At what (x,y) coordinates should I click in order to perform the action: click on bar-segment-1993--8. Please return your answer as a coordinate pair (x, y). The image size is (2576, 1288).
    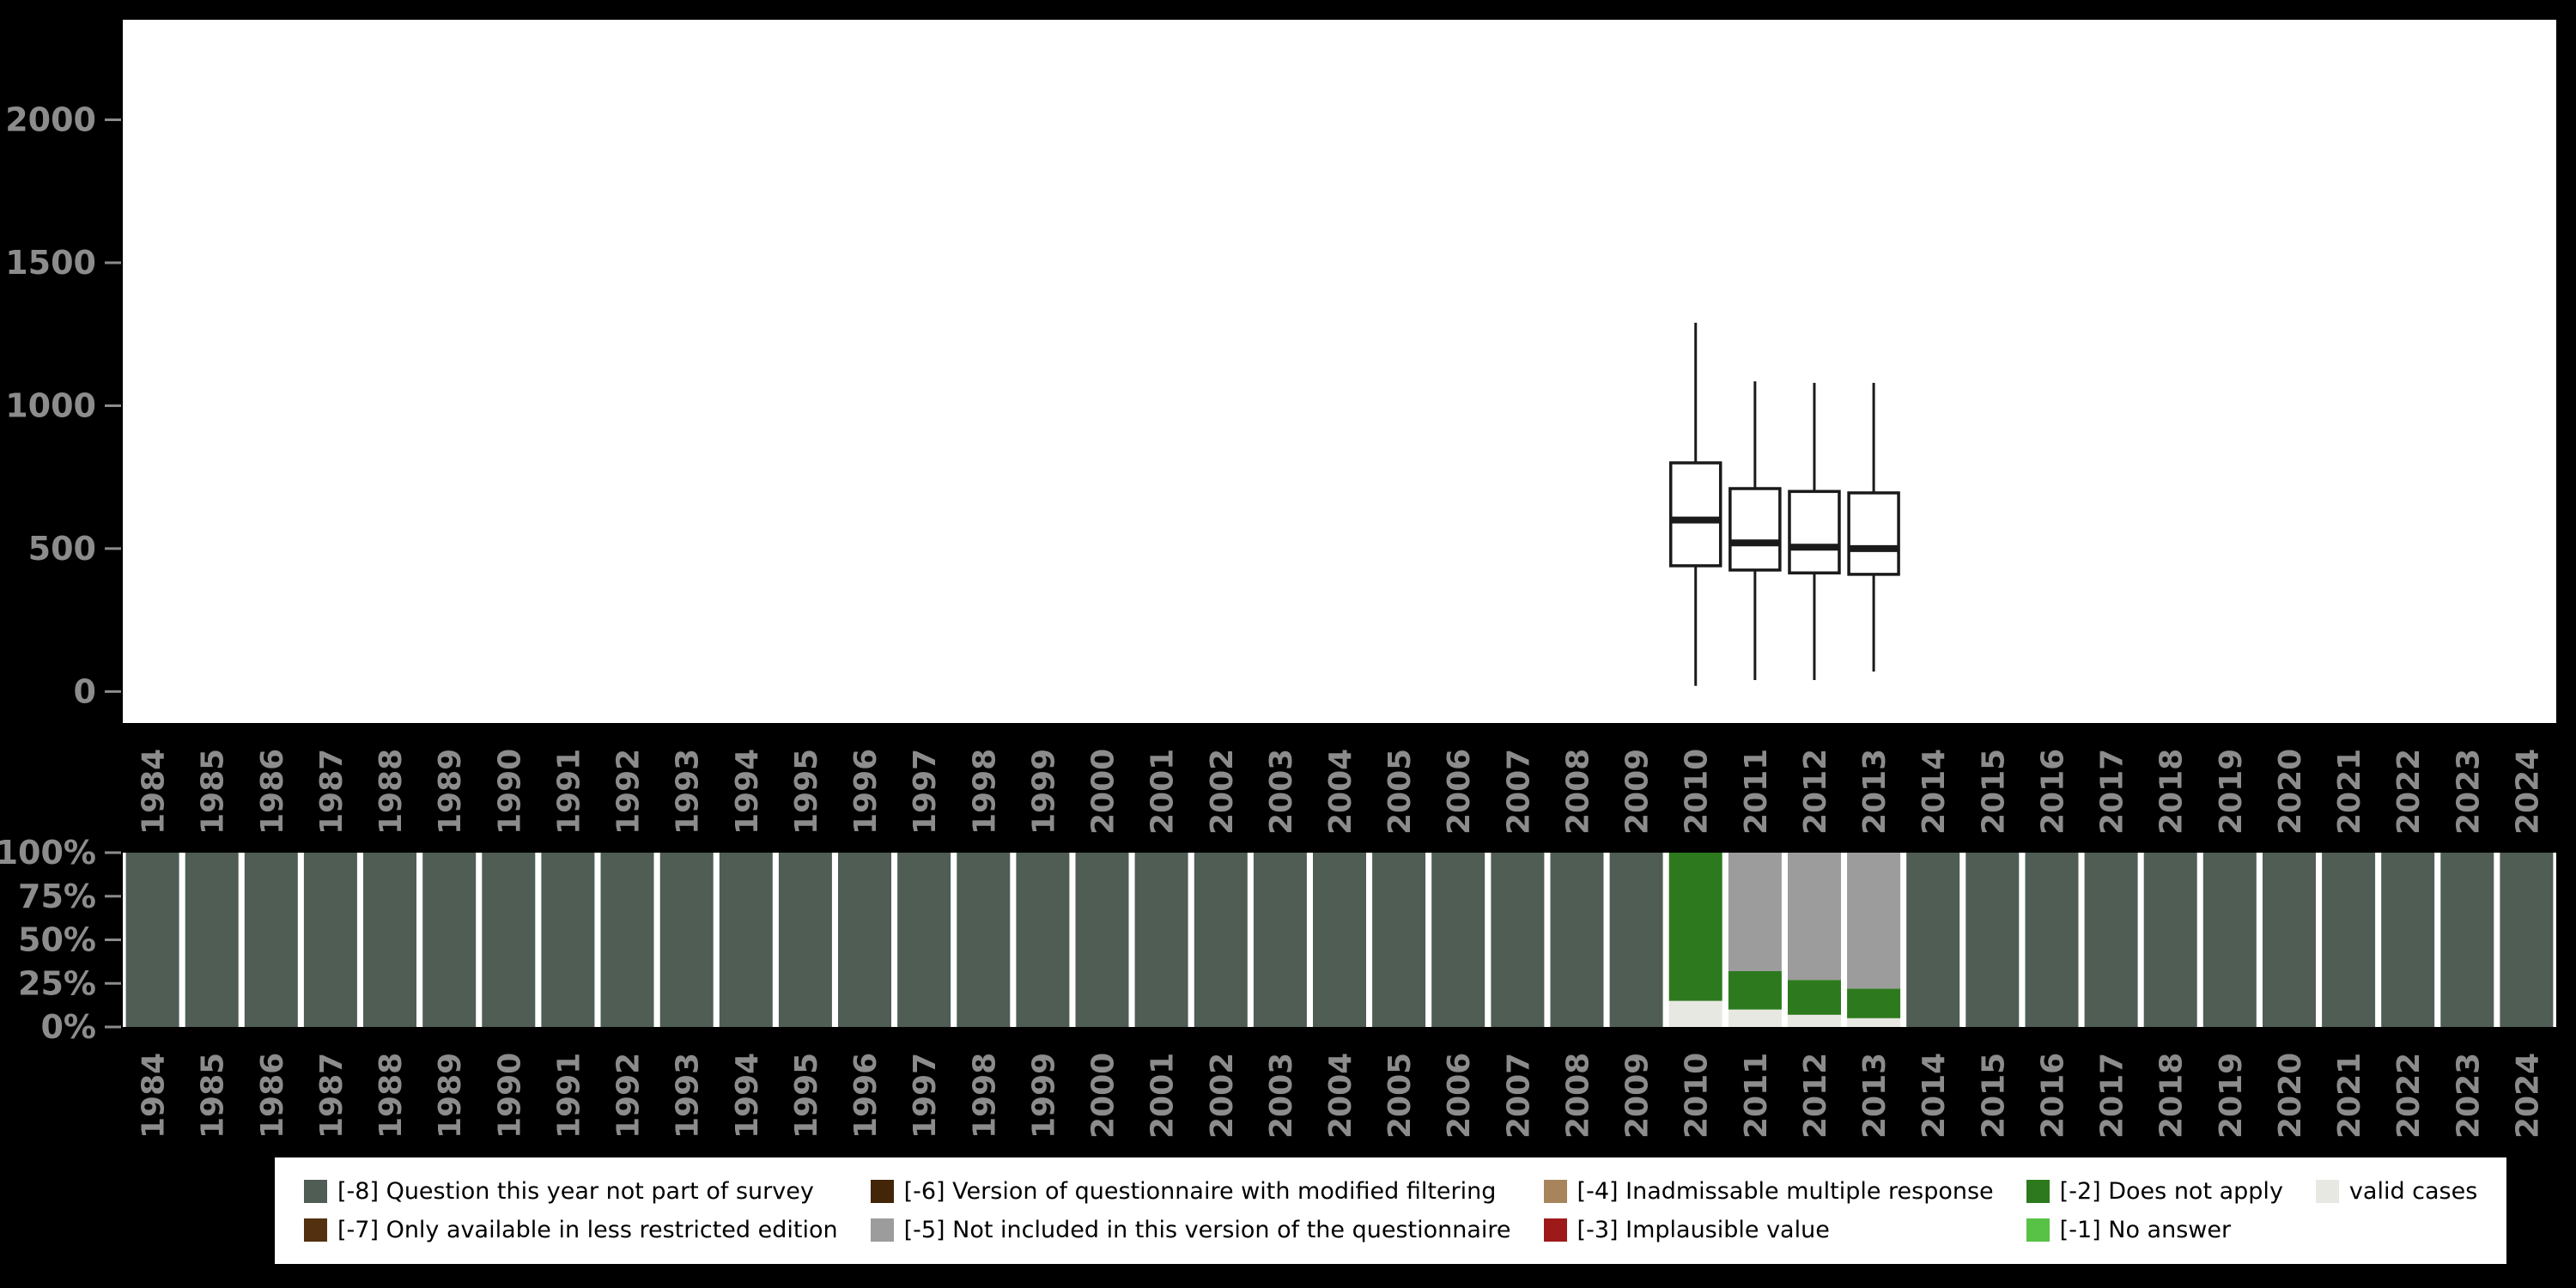
    Looking at the image, I should click on (686, 940).